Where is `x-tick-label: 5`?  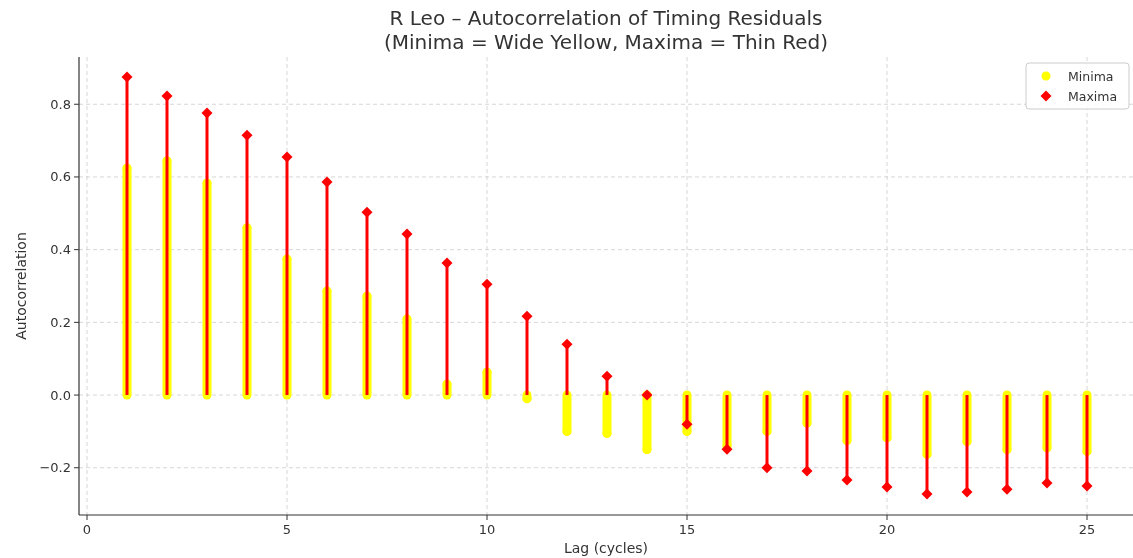
x-tick-label: 5 is located at coordinates (287, 529).